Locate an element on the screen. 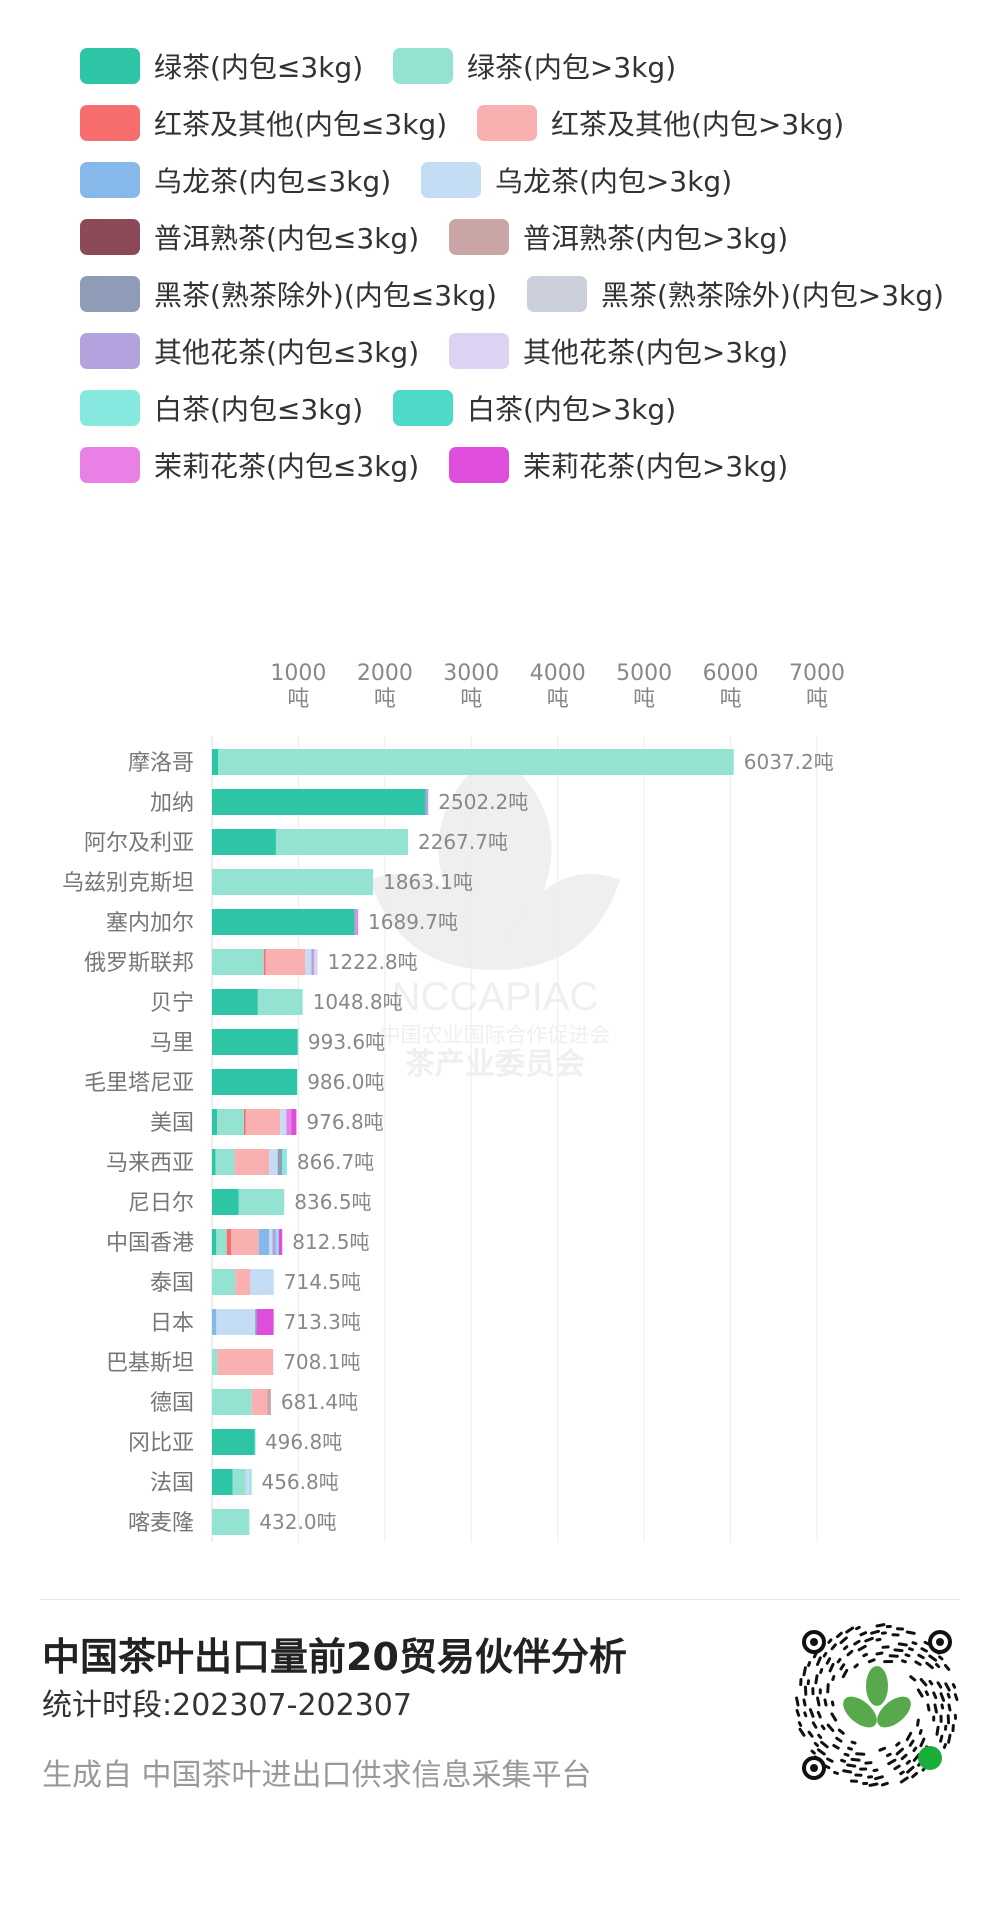 Image resolution: width=1000 pixels, height=1906 pixels. footer-divider is located at coordinates (500, 1599).